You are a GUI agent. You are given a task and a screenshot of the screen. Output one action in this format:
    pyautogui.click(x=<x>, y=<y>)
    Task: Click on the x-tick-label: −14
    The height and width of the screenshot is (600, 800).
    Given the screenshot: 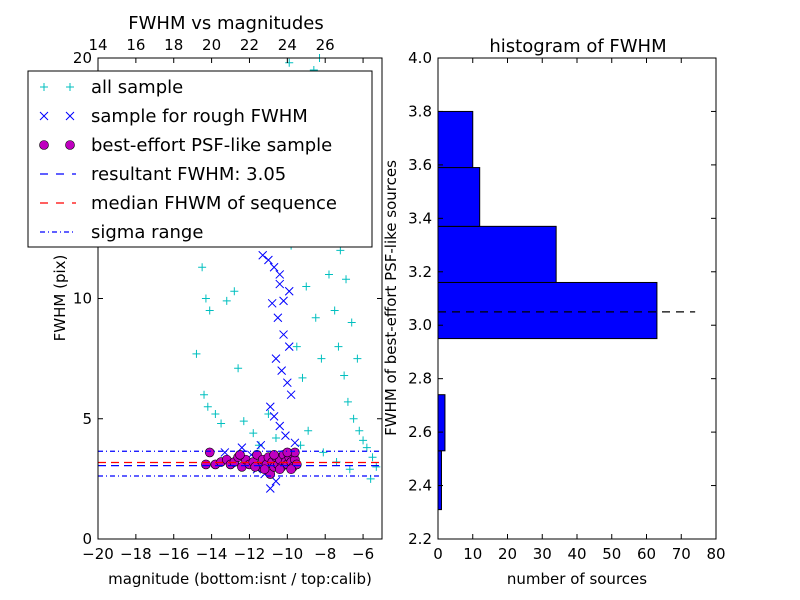 What is the action you would take?
    pyautogui.click(x=212, y=554)
    